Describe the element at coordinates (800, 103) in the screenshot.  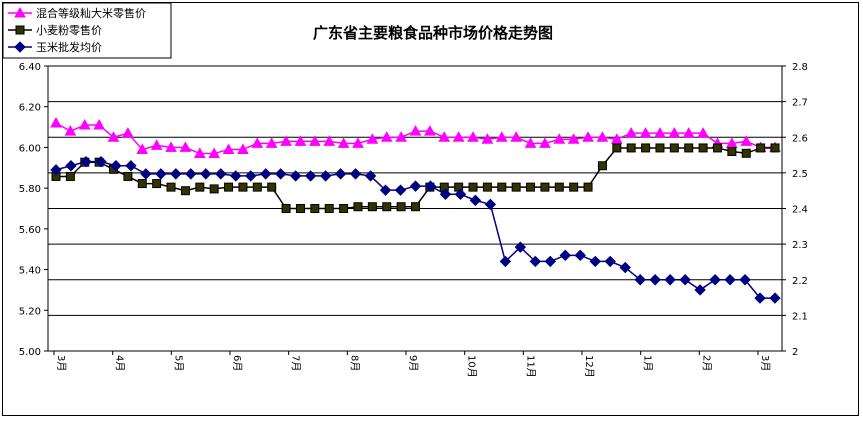
I see `right-tick-label: 2.7` at that location.